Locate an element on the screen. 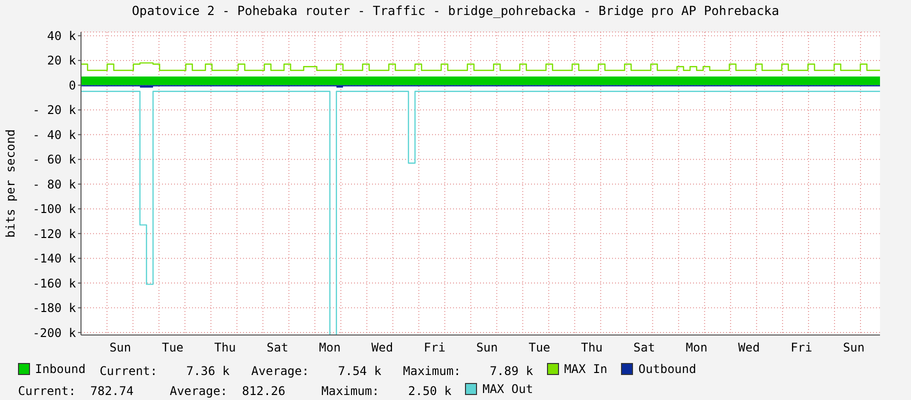  legend-label: Inbound is located at coordinates (60, 369).